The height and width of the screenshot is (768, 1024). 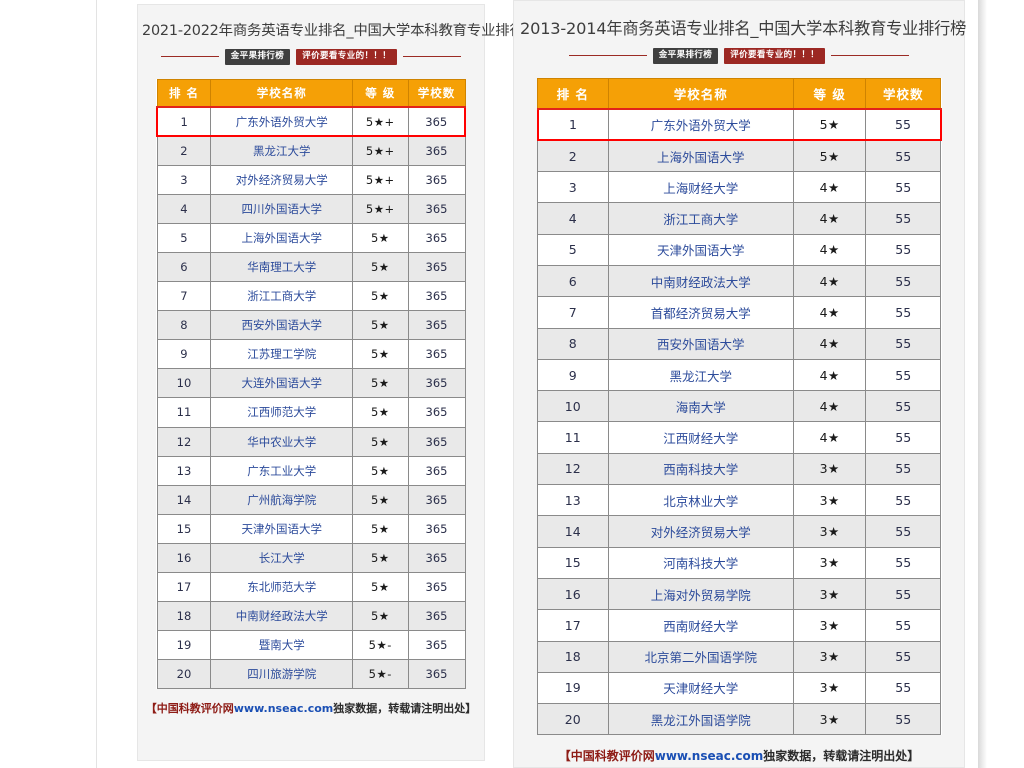 What do you see at coordinates (982, 384) in the screenshot?
I see `page-gutter-right` at bounding box center [982, 384].